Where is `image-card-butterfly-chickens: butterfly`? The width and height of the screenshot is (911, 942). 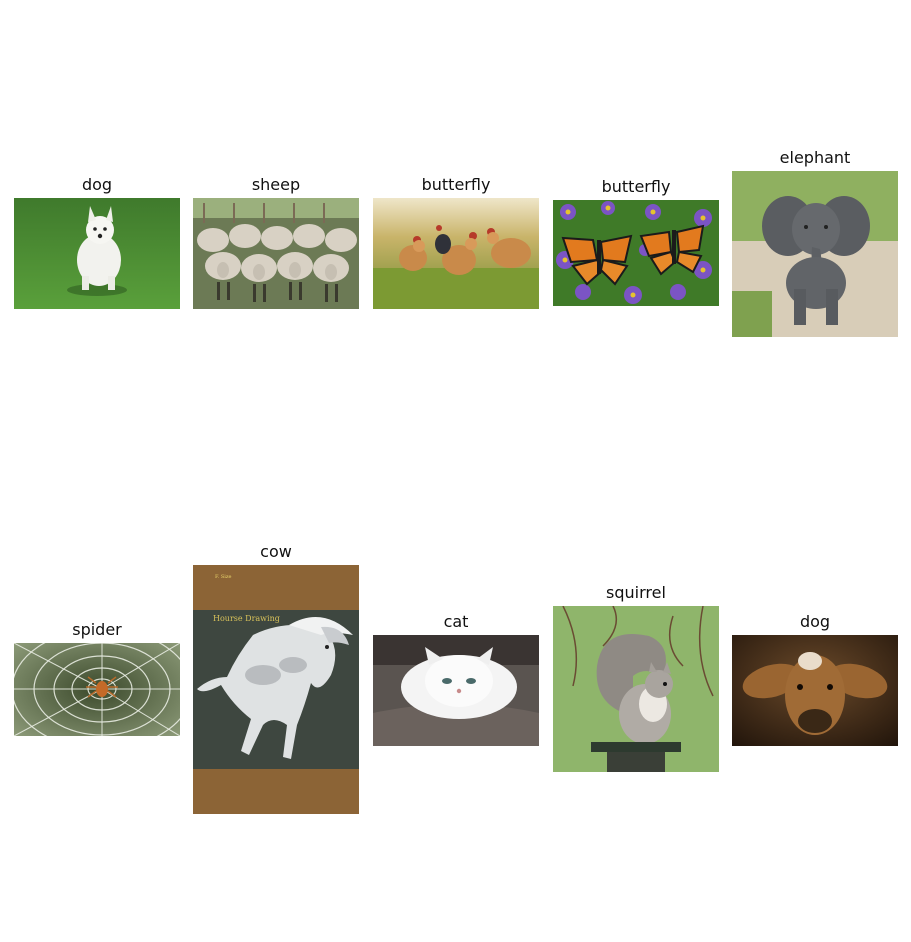
image-card-butterfly-chickens: butterfly is located at coordinates (456, 242).